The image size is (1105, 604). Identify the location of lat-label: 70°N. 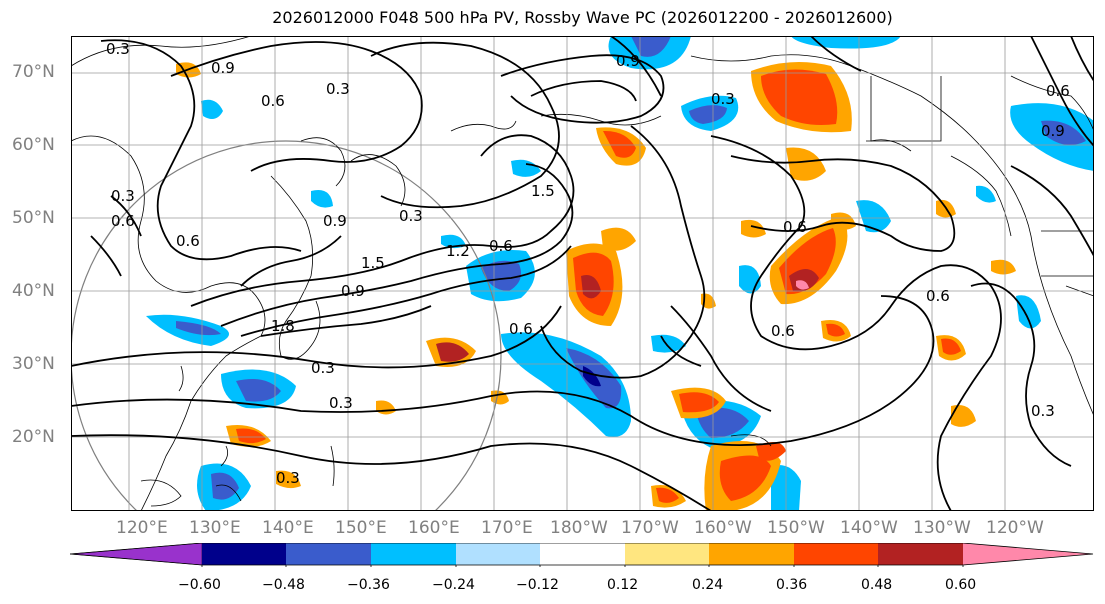
(33, 72).